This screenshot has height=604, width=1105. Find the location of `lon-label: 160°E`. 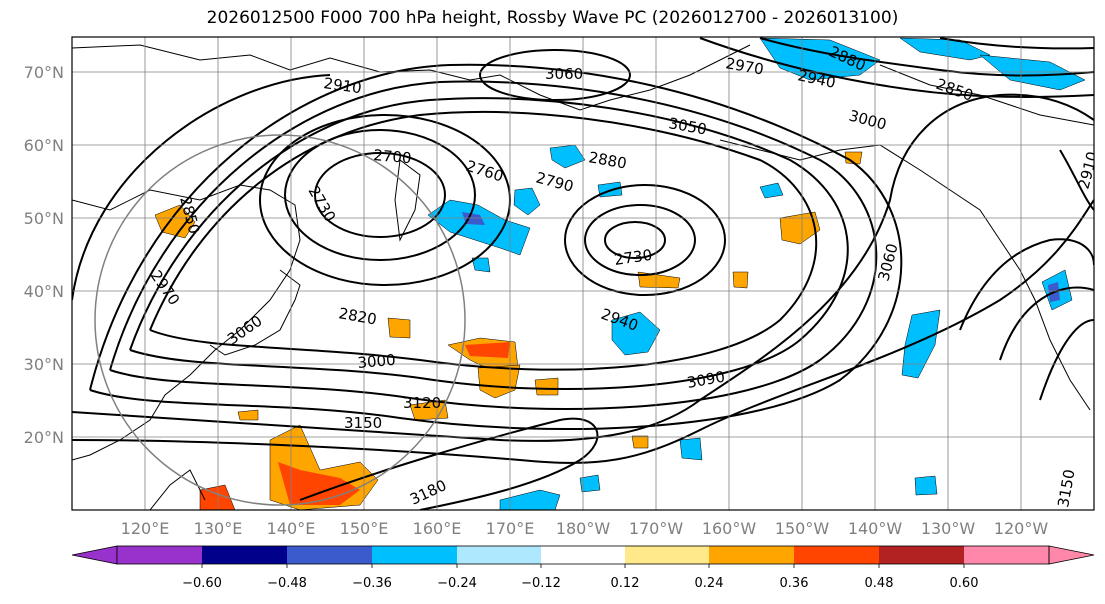

lon-label: 160°E is located at coordinates (437, 528).